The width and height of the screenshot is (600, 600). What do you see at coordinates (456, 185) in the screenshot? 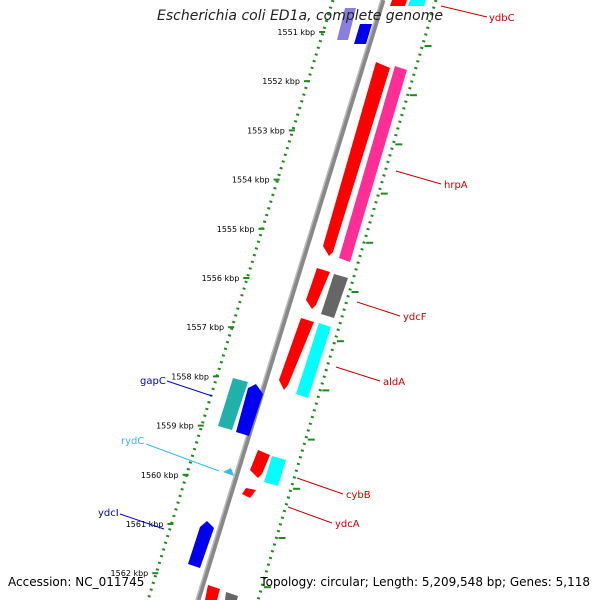
I see `gene-label-hrpa: hrpA` at bounding box center [456, 185].